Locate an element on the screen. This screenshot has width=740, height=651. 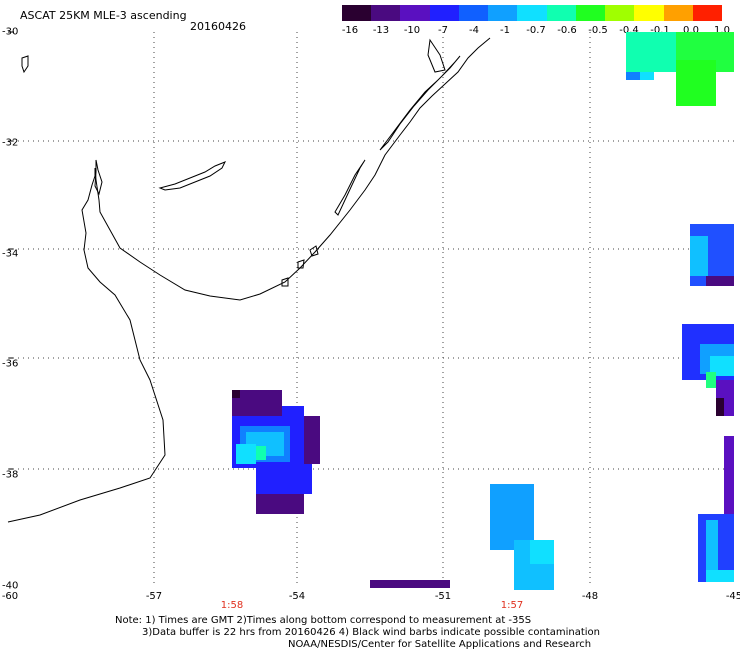
latitude-label: -36 is located at coordinates (10, 364).